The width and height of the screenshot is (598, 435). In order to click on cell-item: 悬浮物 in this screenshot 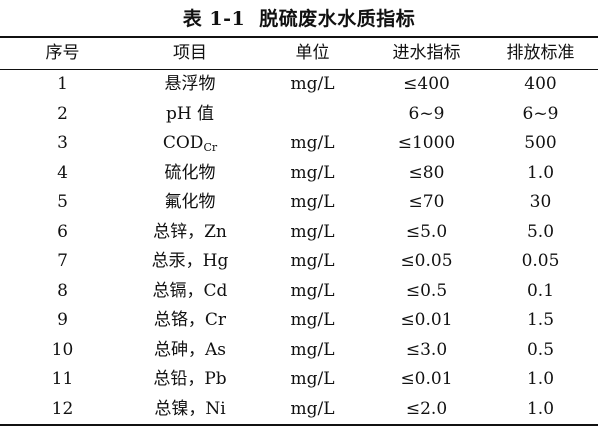, I will do `click(190, 84)`.